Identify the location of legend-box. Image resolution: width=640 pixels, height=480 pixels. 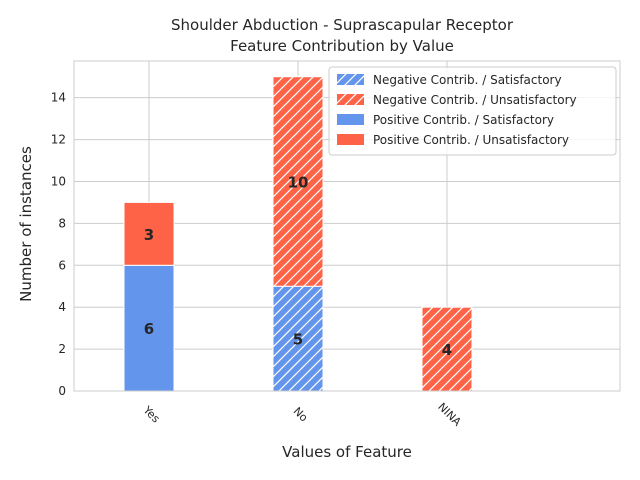
(472, 111).